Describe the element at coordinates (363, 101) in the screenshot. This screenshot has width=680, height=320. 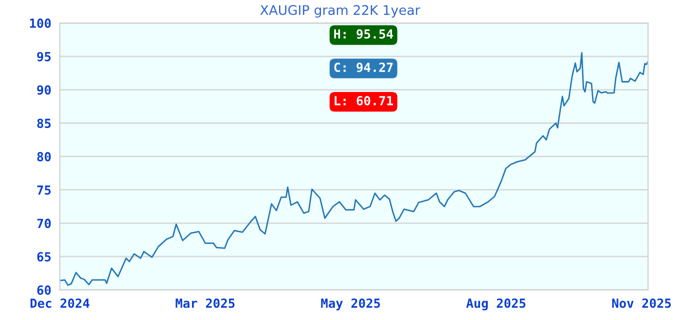
I see `annotation: L: 60.71` at that location.